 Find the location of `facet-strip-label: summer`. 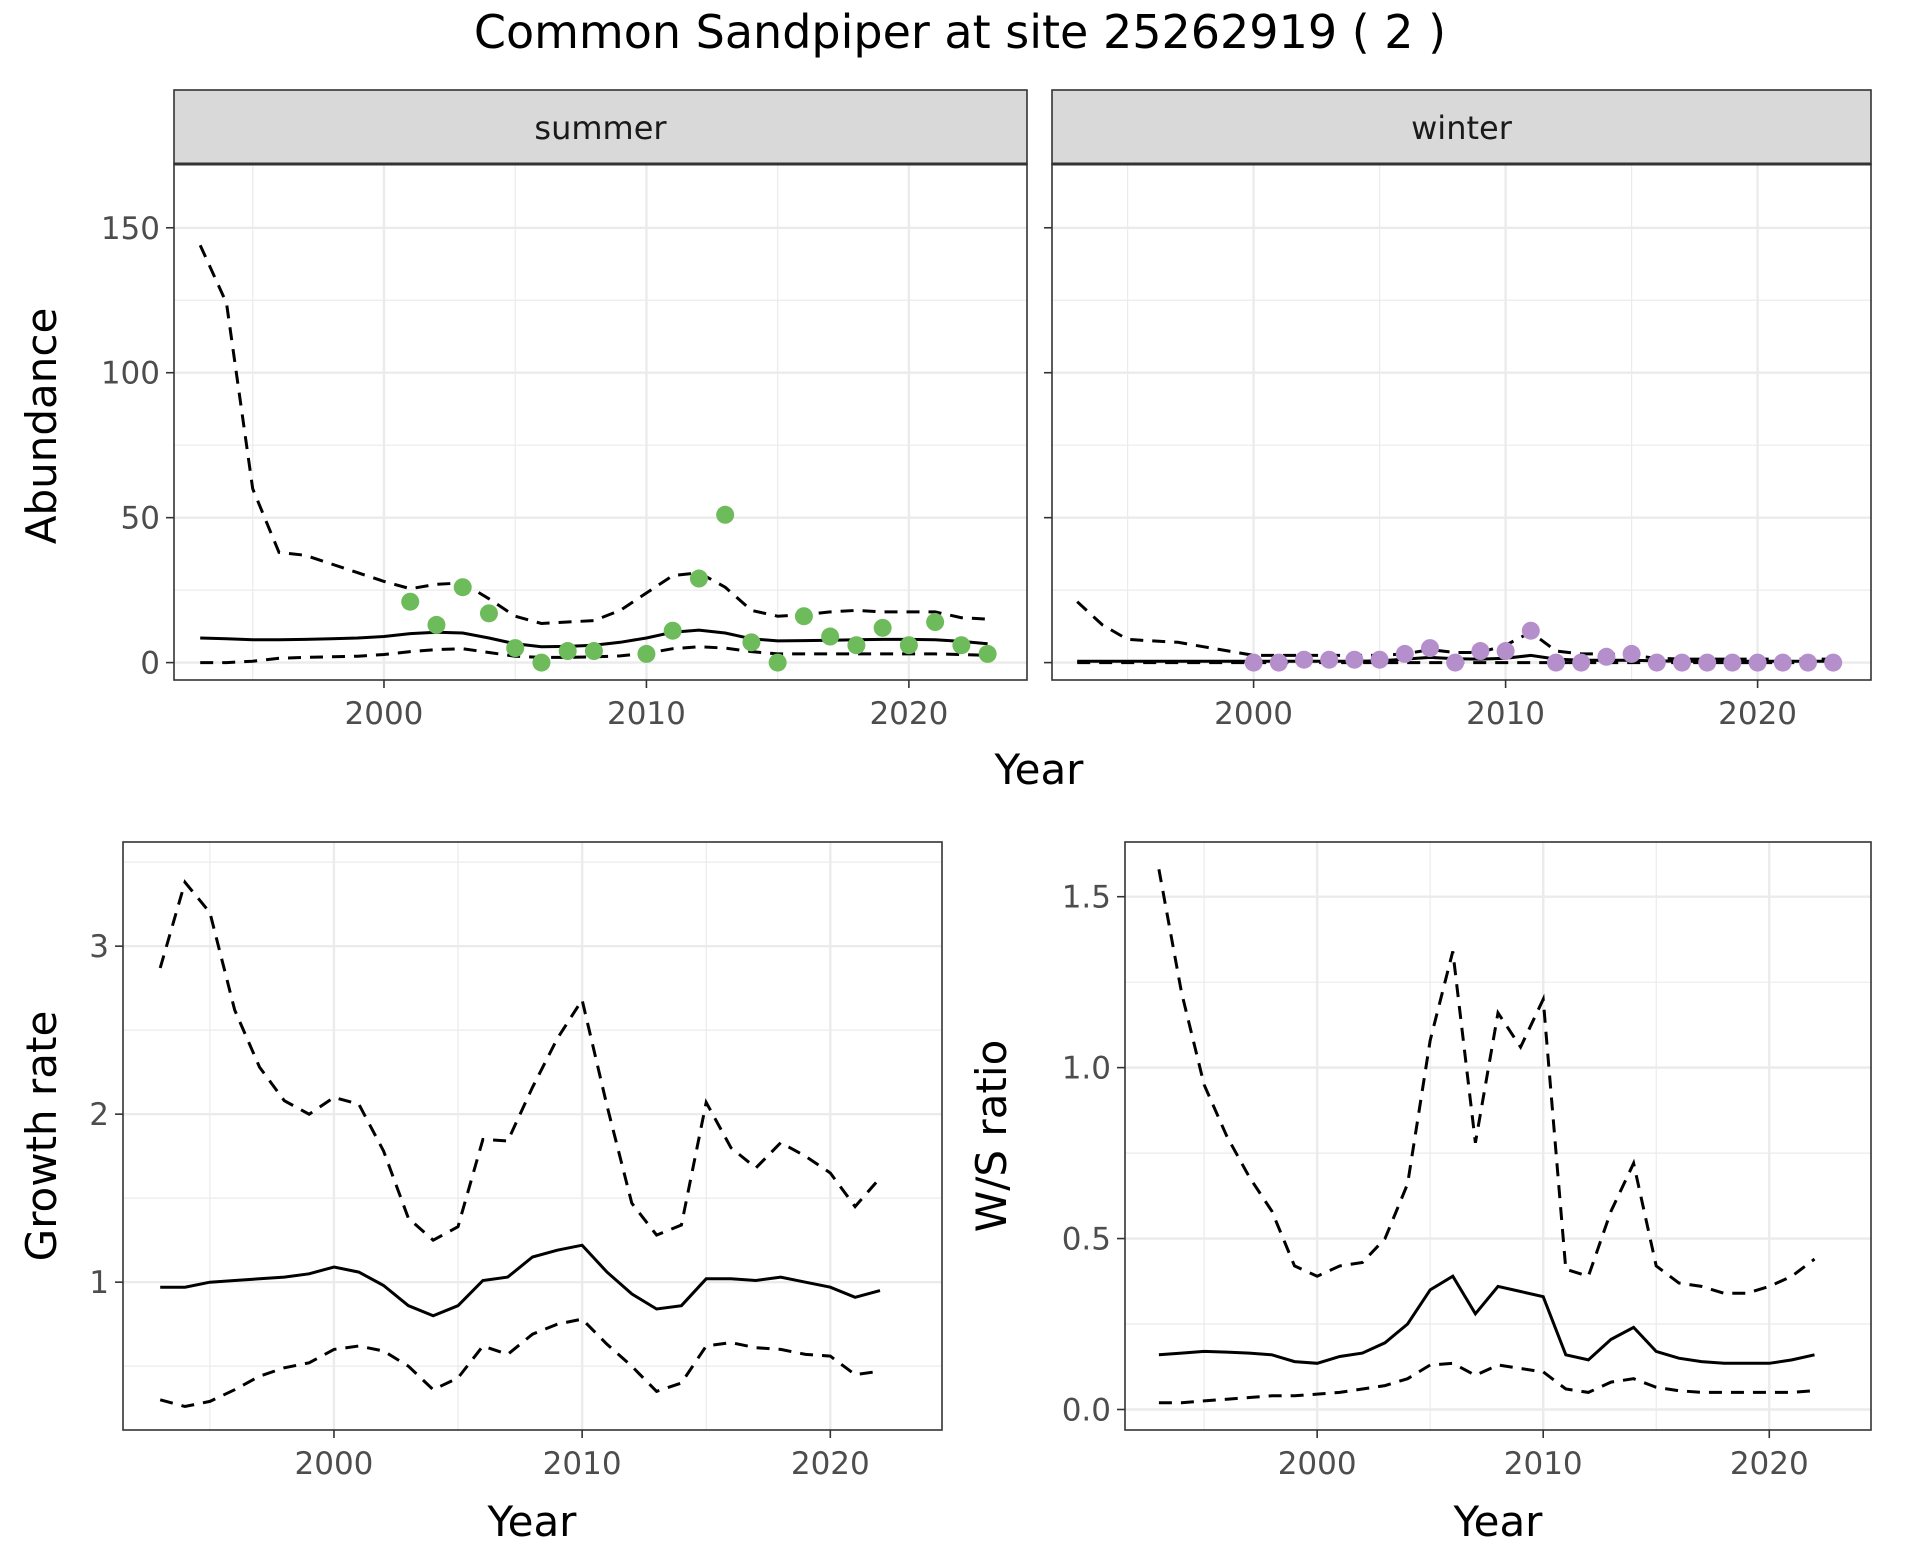

facet-strip-label: summer is located at coordinates (600, 128).